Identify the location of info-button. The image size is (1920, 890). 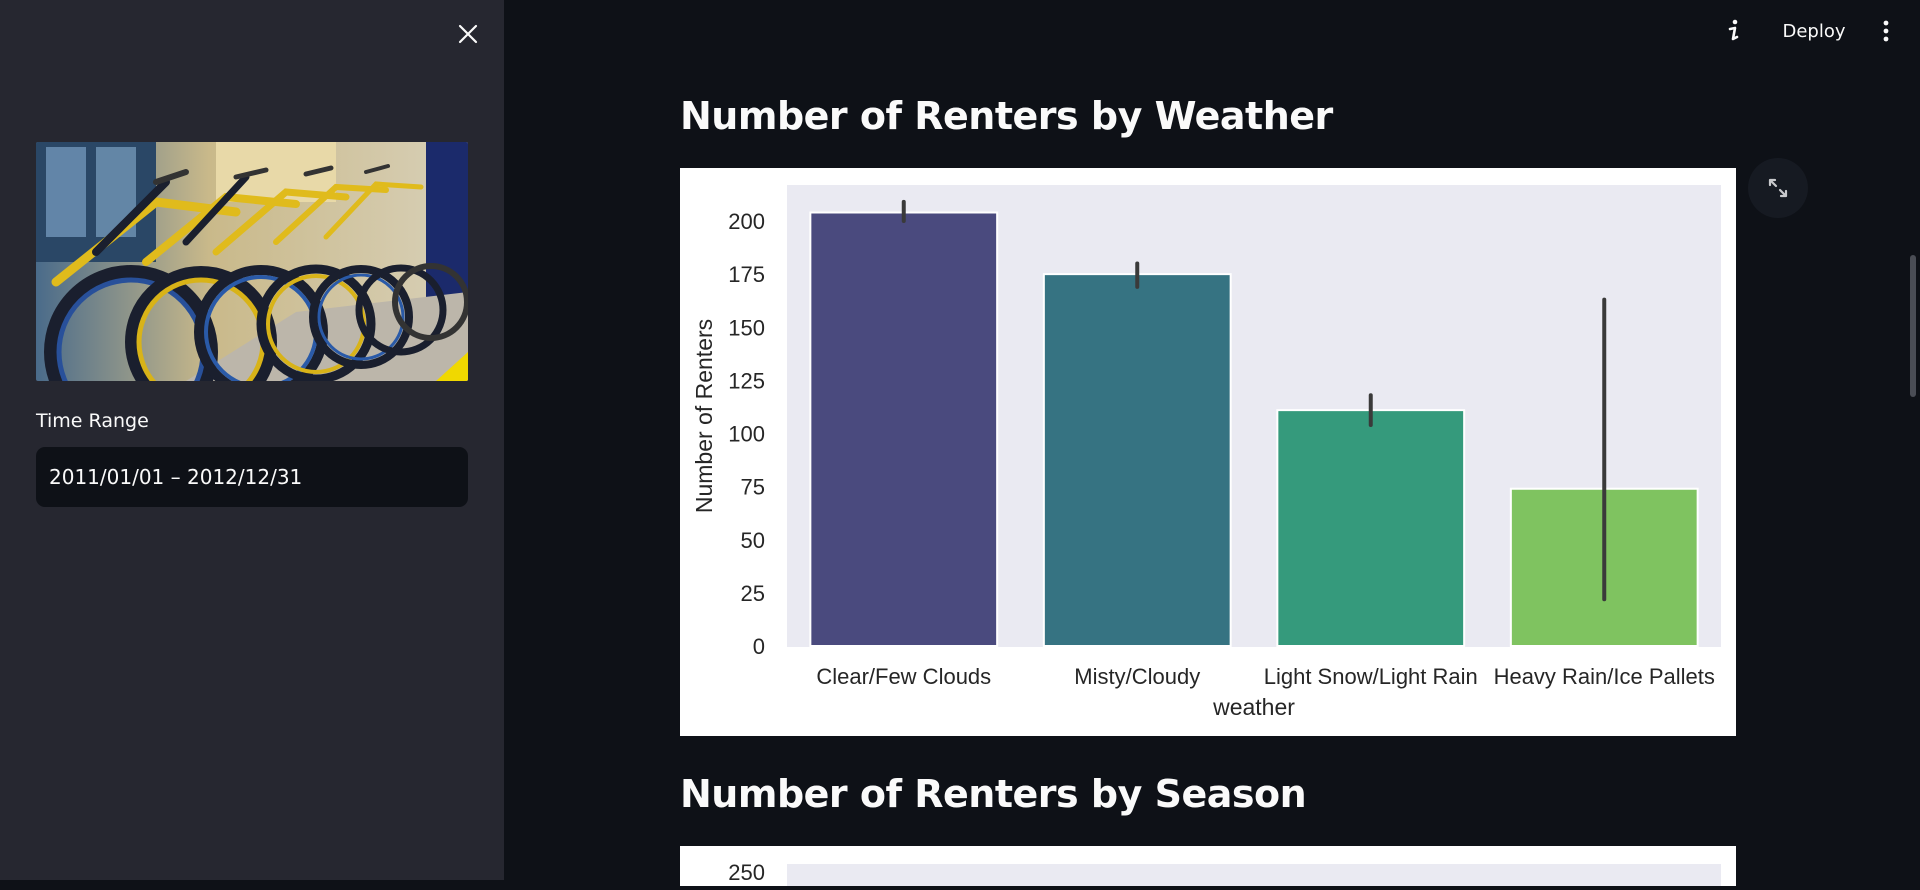
(1734, 31).